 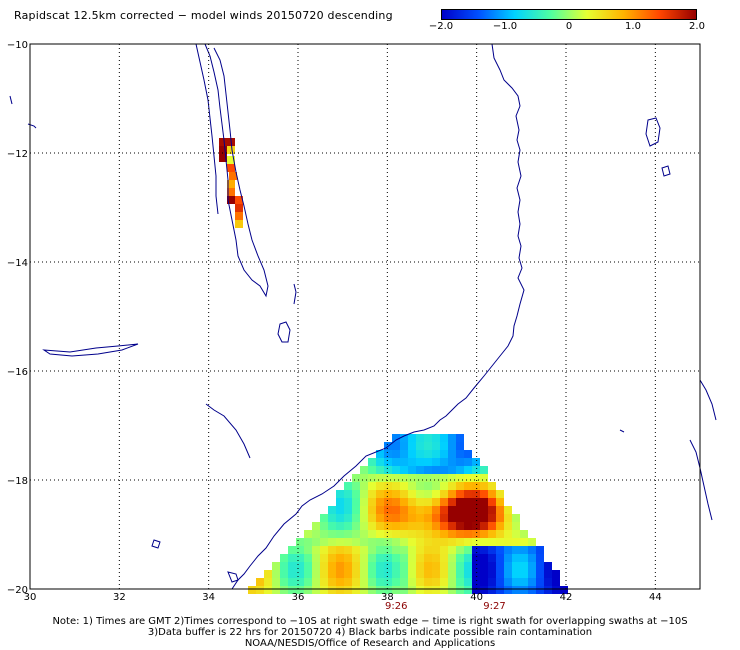 I want to click on colorbar-tick-label: 2.0, so click(x=697, y=26).